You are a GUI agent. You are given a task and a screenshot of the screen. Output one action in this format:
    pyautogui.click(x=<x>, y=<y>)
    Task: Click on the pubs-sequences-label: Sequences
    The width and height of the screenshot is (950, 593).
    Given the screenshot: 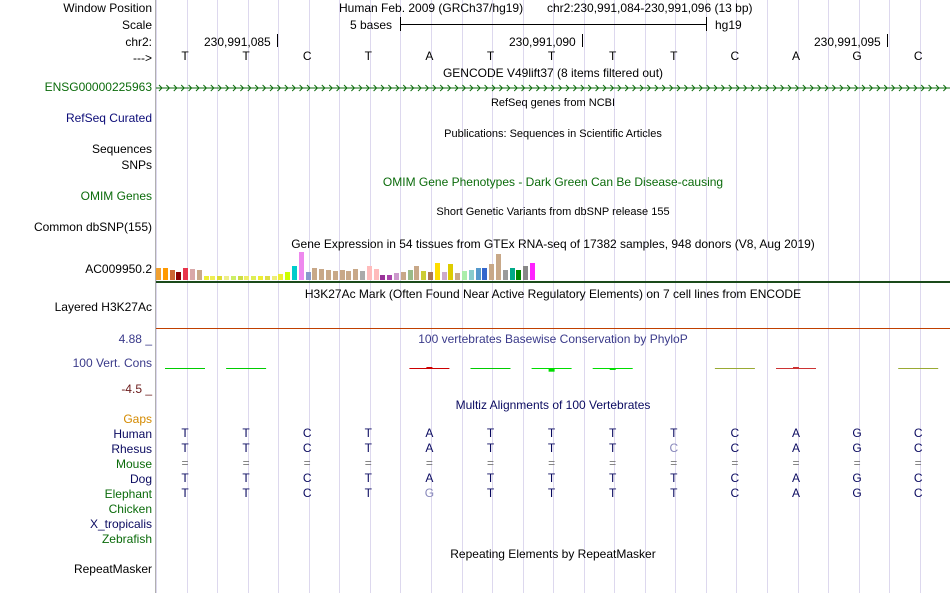 What is the action you would take?
    pyautogui.click(x=121, y=149)
    